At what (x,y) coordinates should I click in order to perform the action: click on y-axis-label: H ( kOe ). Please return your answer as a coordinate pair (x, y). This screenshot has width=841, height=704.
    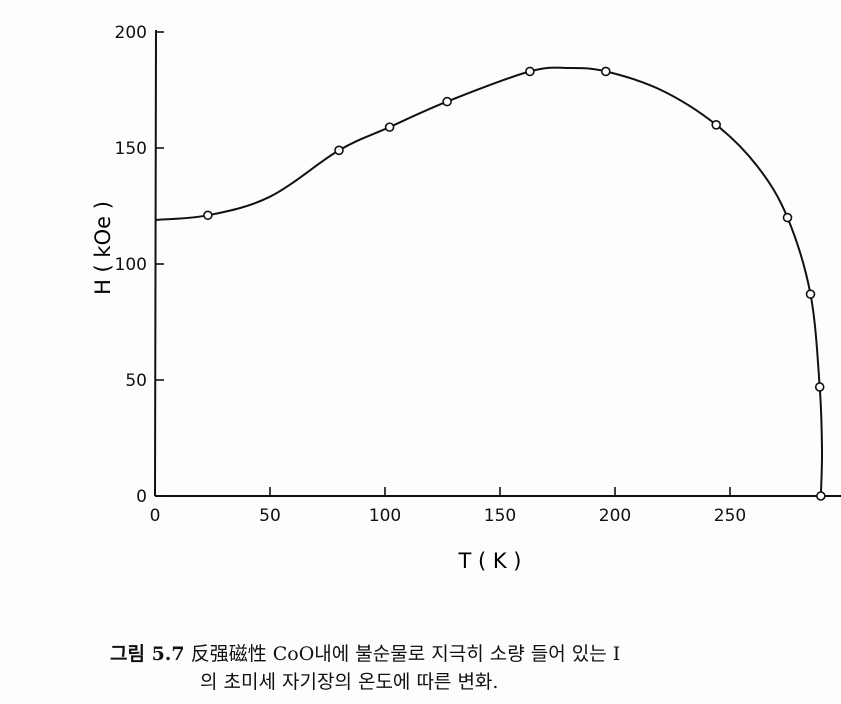
    Looking at the image, I should click on (103, 248).